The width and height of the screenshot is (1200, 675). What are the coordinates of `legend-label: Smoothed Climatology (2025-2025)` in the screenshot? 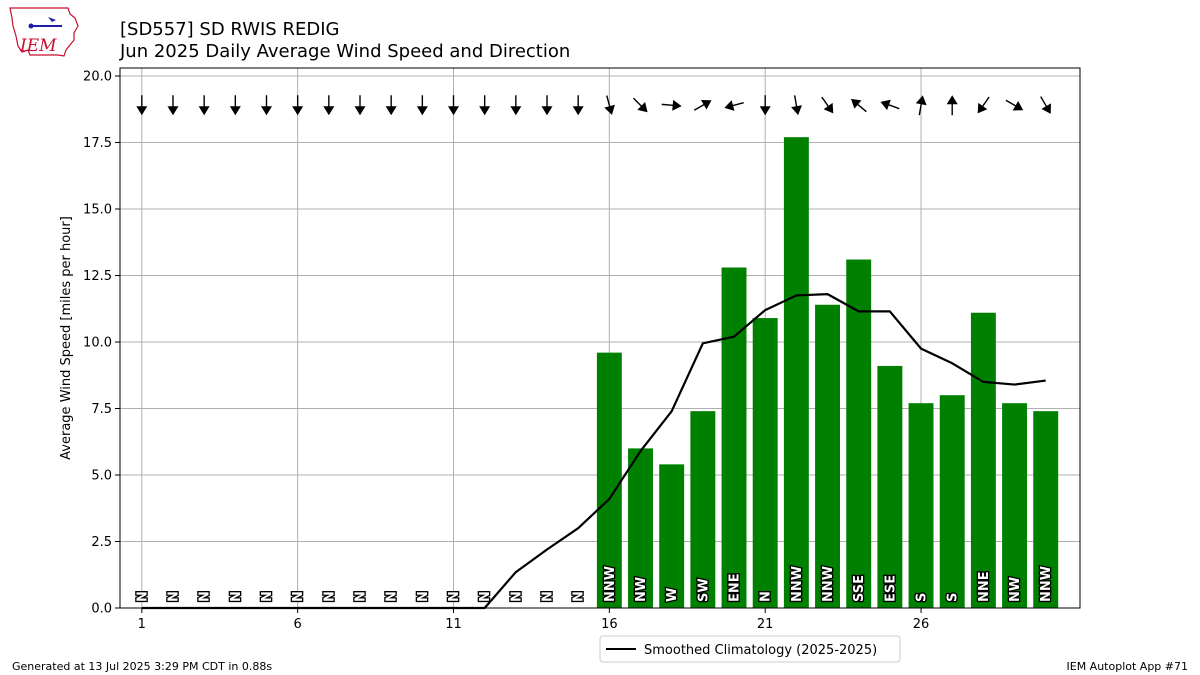 It's located at (760, 650).